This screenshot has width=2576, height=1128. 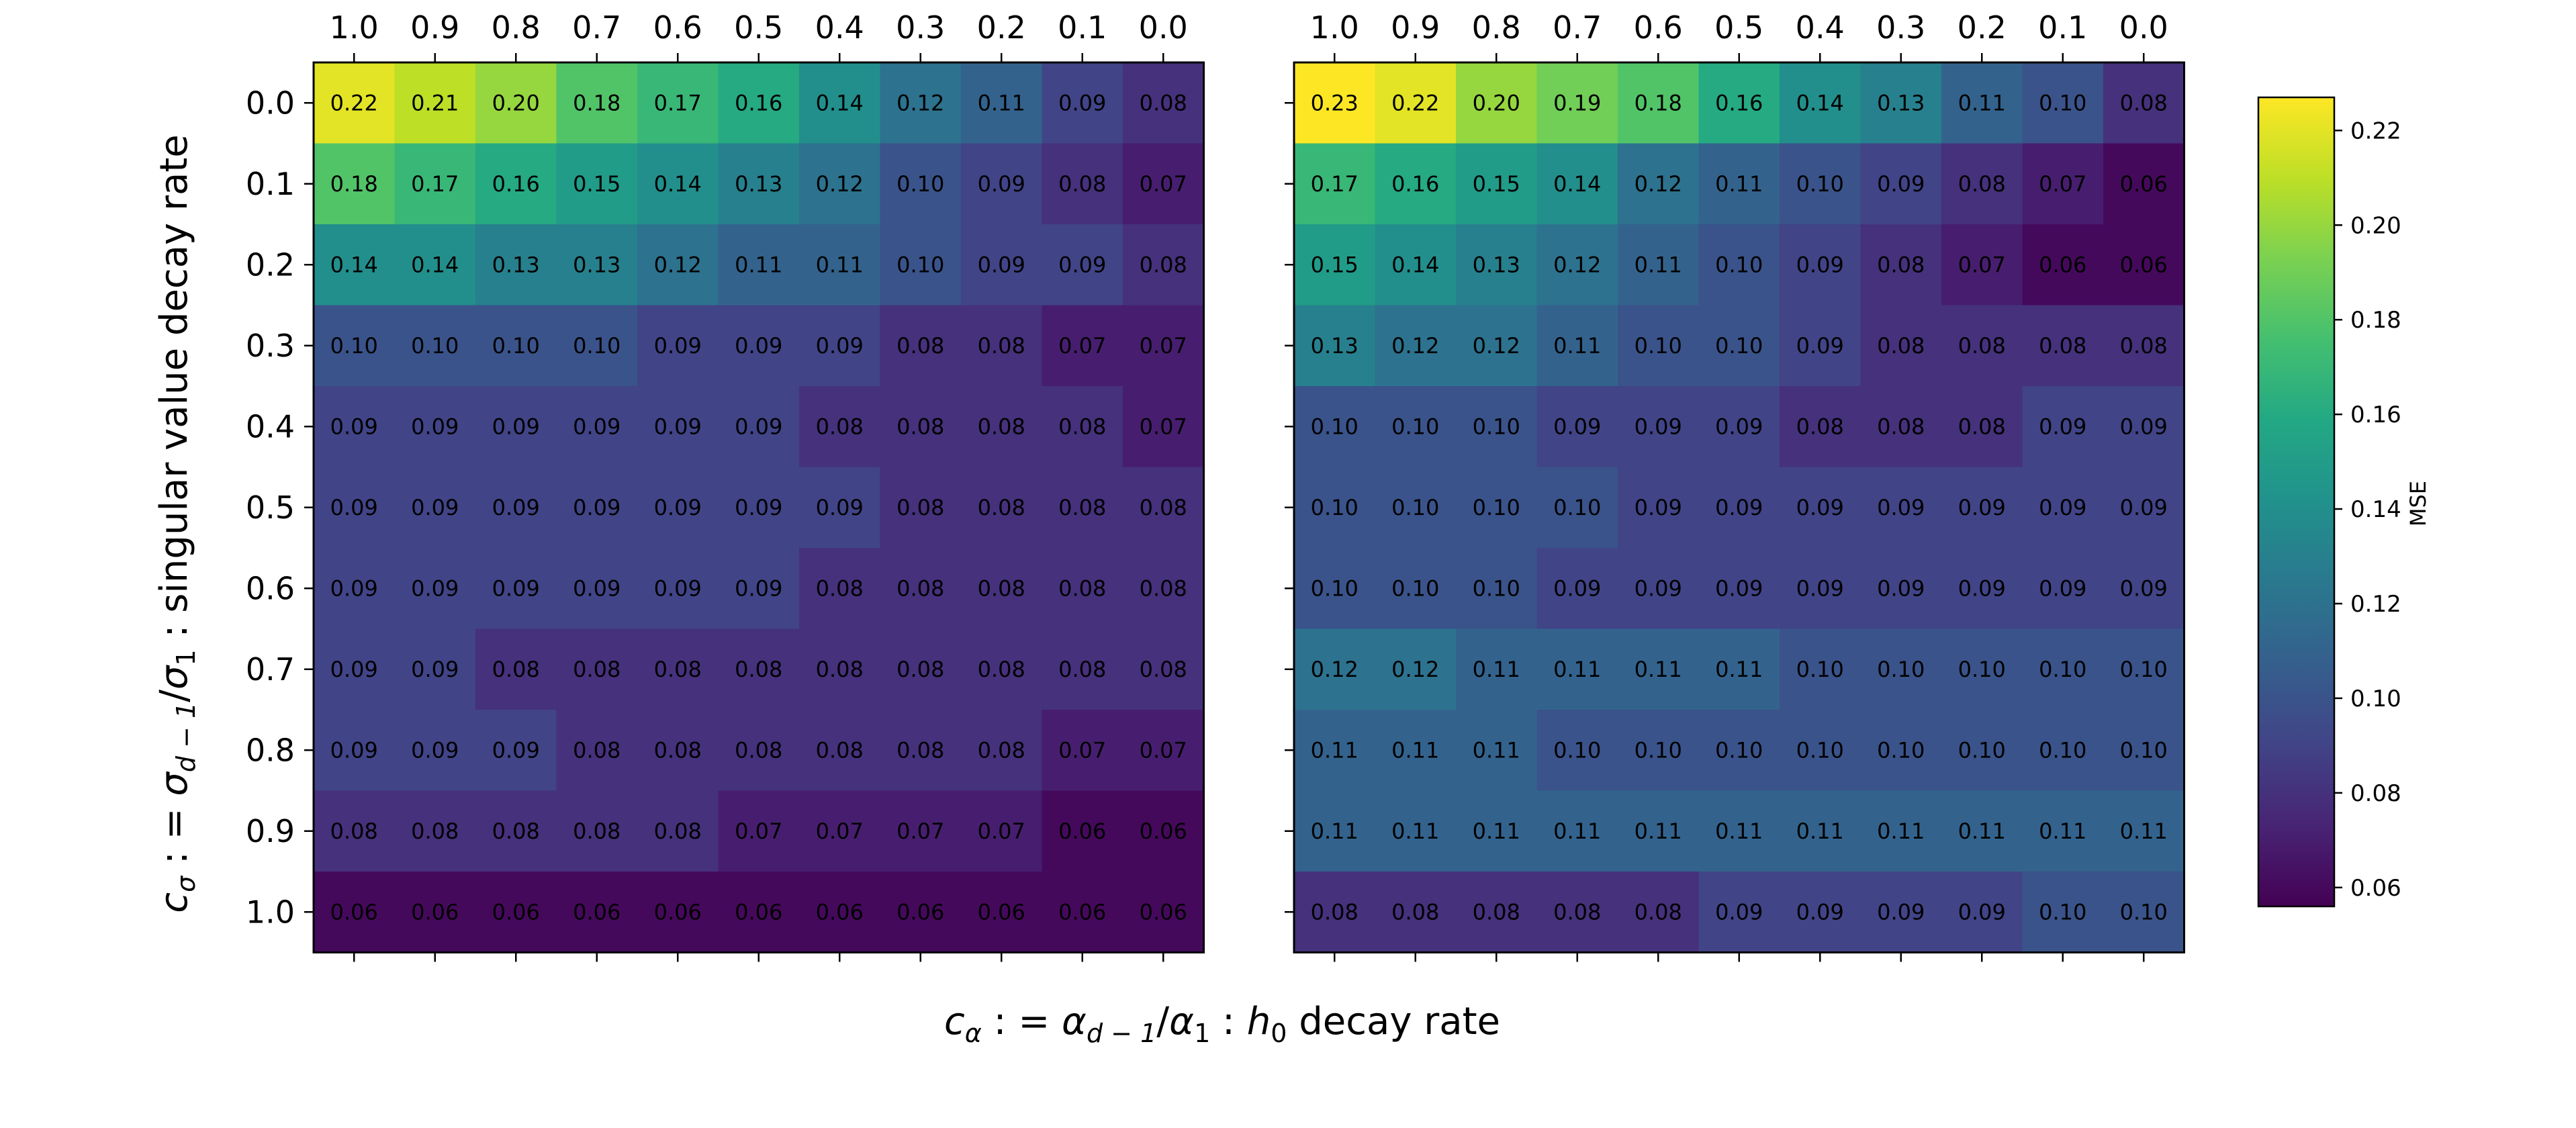 I want to click on x-tick-label: 0.6, so click(x=1658, y=27).